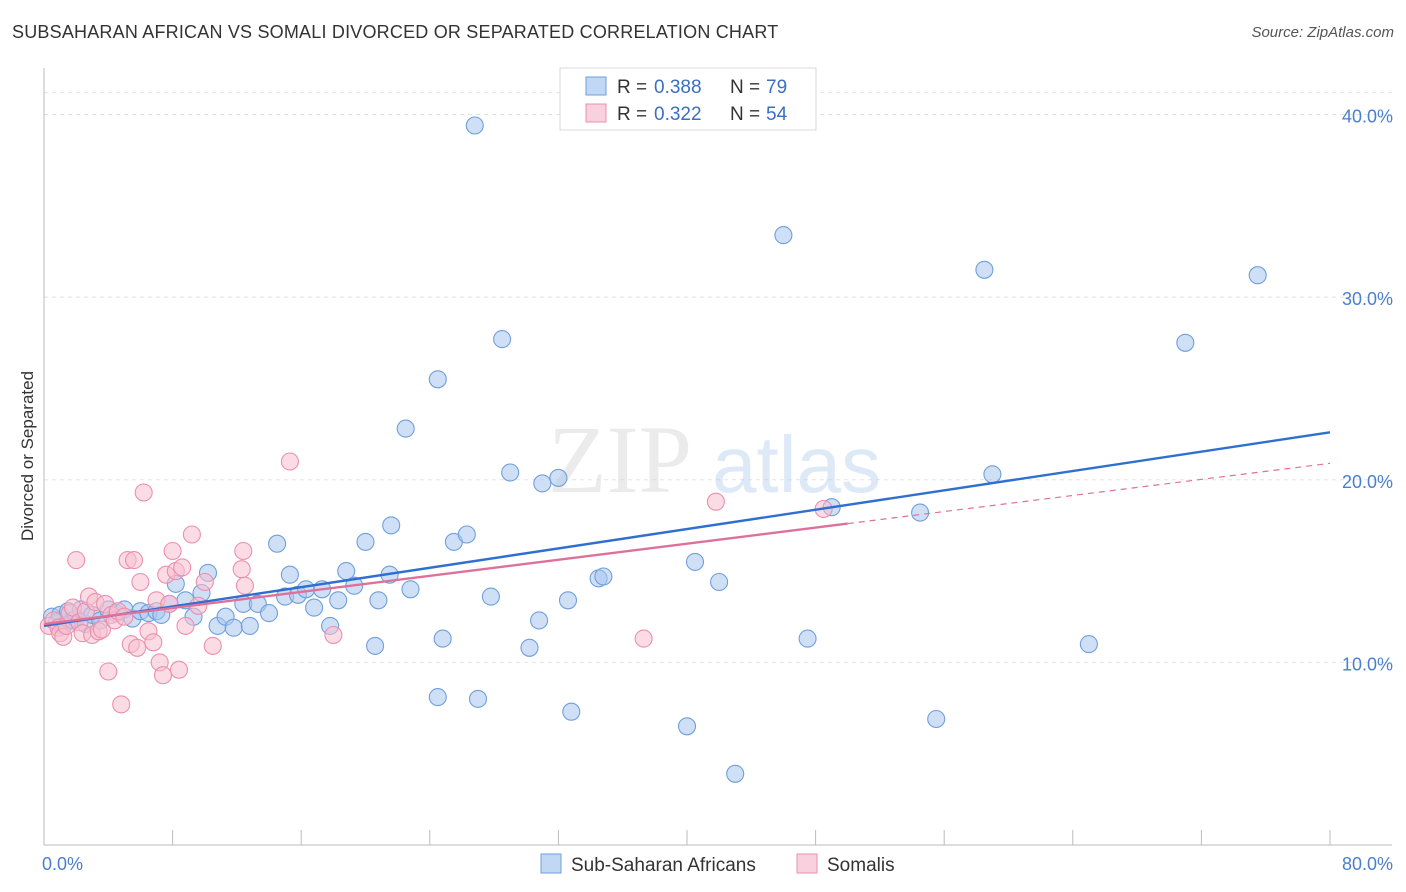 This screenshot has width=1406, height=892. Describe the element at coordinates (807, 863) in the screenshot. I see `bottom-legend-swatch-somali` at that location.